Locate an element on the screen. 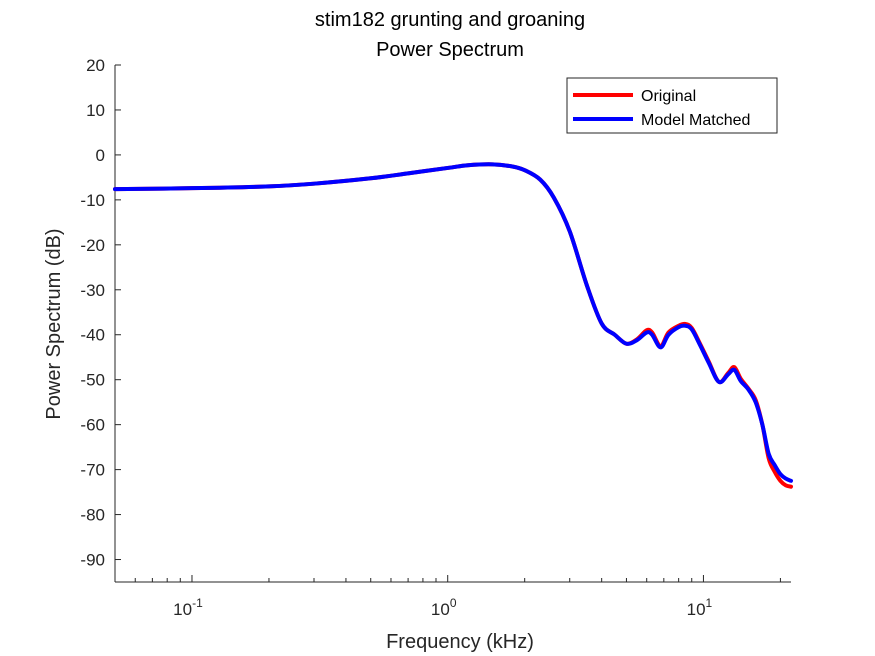  y-tick-label: -70 is located at coordinates (92, 470).